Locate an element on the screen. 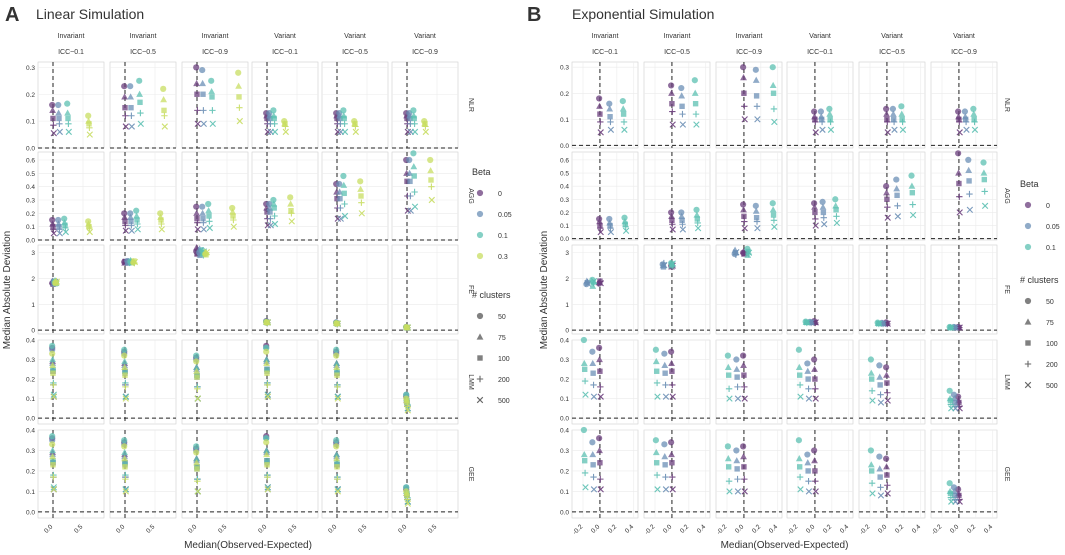 This screenshot has height=555, width=1065. y-tick-label: 0.1 is located at coordinates (30, 122).